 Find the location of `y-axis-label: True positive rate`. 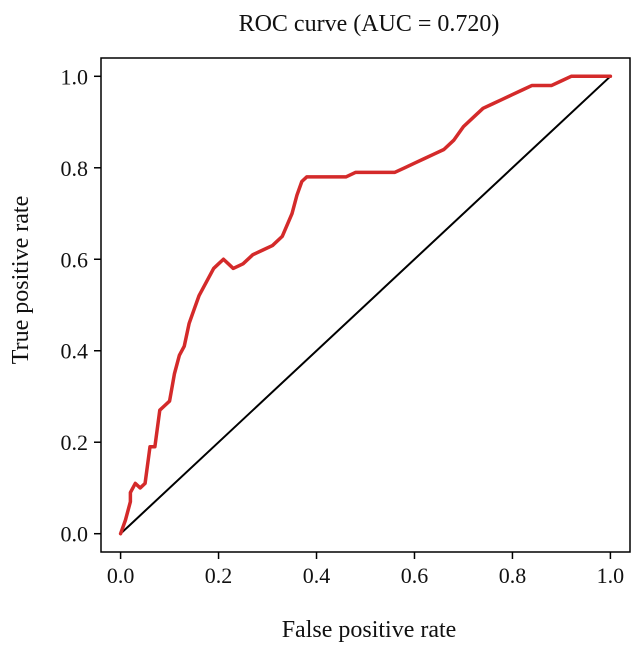

y-axis-label: True positive rate is located at coordinates (21, 280).